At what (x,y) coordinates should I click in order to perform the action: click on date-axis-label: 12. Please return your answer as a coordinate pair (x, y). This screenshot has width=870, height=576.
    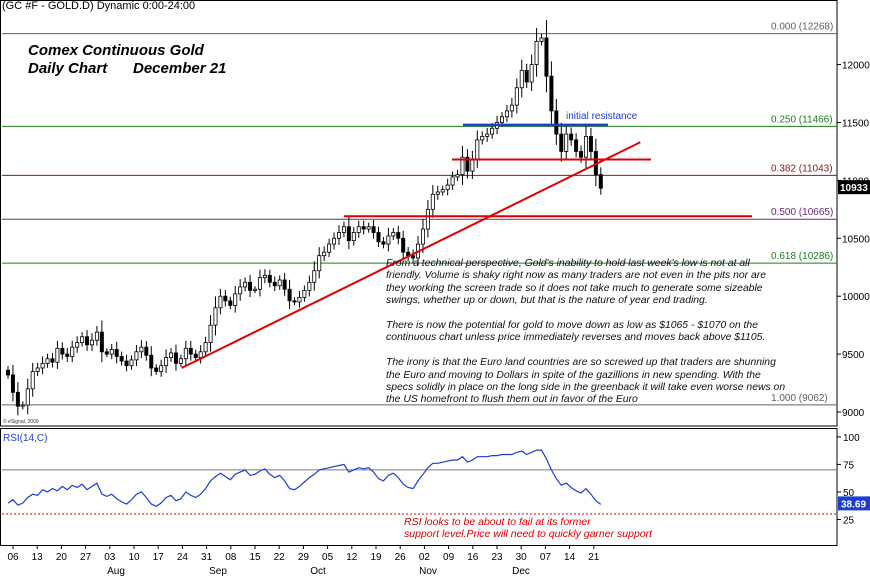
    Looking at the image, I should click on (352, 557).